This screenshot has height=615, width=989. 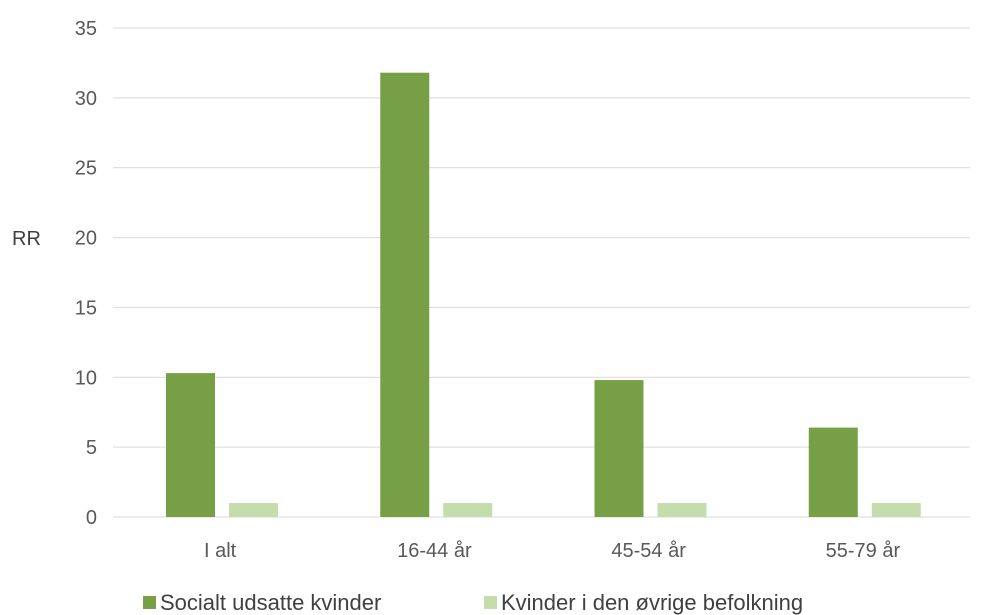 What do you see at coordinates (86, 378) in the screenshot?
I see `y-tick-label: 10` at bounding box center [86, 378].